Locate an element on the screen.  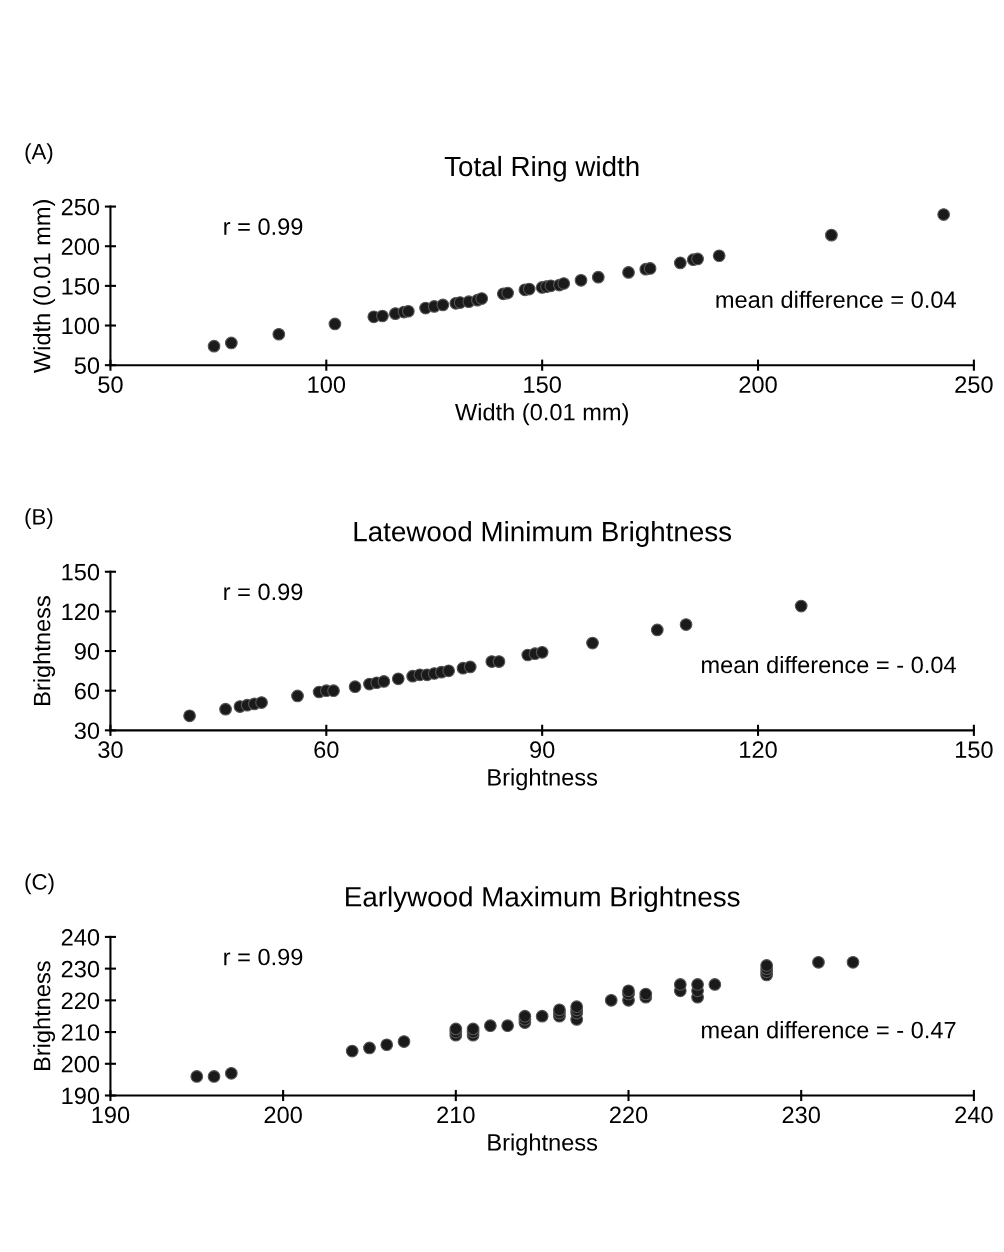
x-tick-label: 90 is located at coordinates (542, 750).